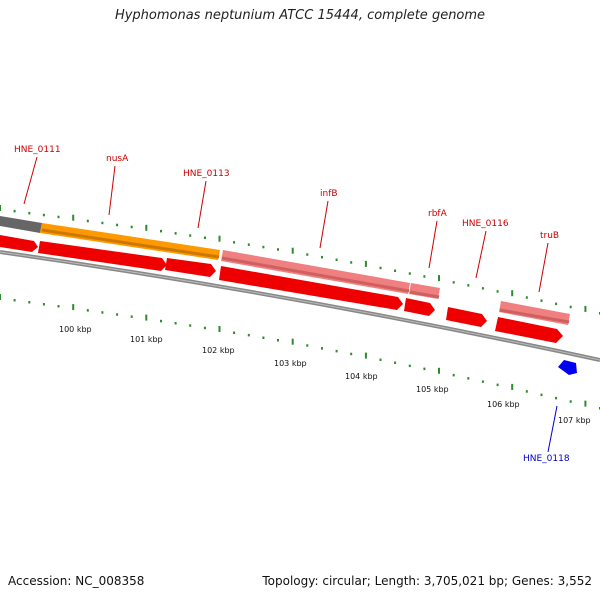  Describe the element at coordinates (21, 224) in the screenshot. I see `gray-feature` at that location.